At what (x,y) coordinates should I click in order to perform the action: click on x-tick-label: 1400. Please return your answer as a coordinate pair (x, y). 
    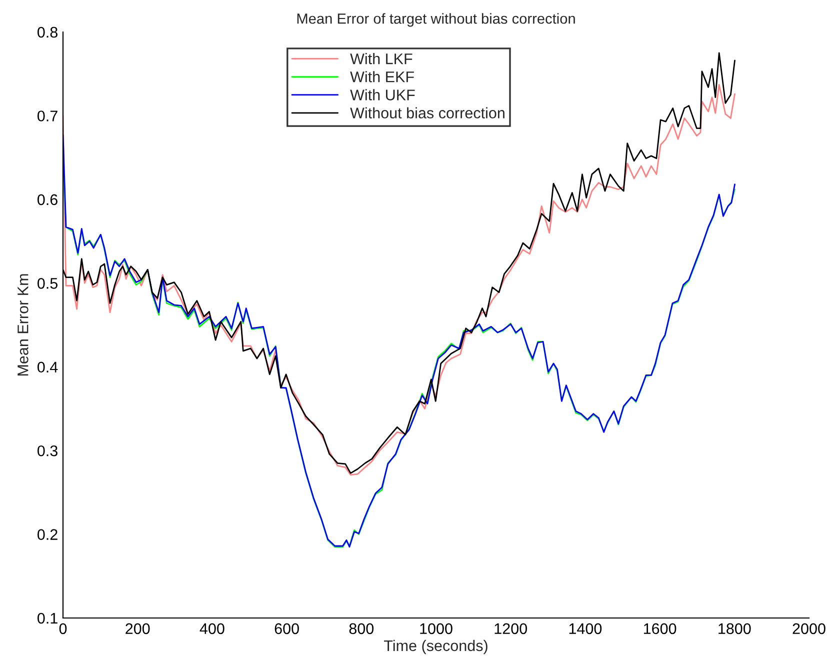
    Looking at the image, I should click on (585, 628).